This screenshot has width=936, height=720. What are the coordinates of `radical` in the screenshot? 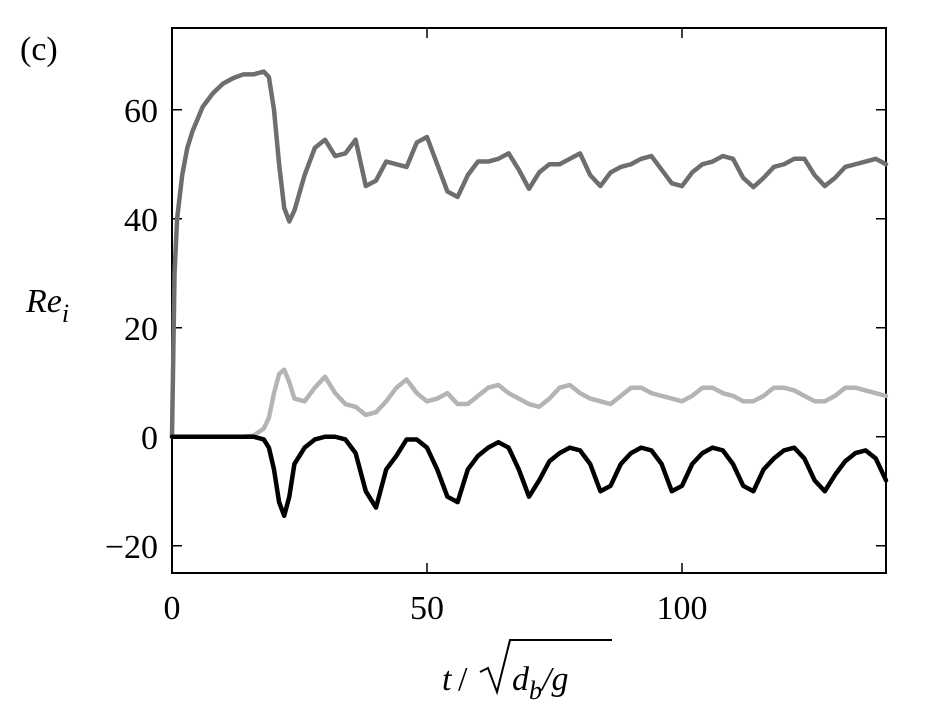 It's located at (545, 667).